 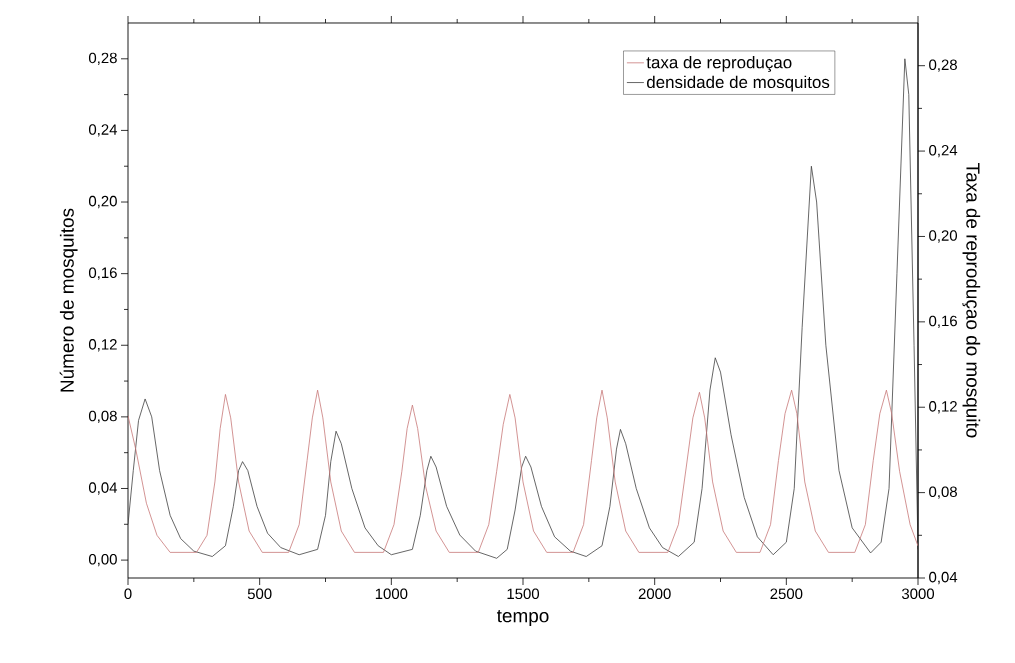 What do you see at coordinates (786, 594) in the screenshot?
I see `x-tick-label: 2500` at bounding box center [786, 594].